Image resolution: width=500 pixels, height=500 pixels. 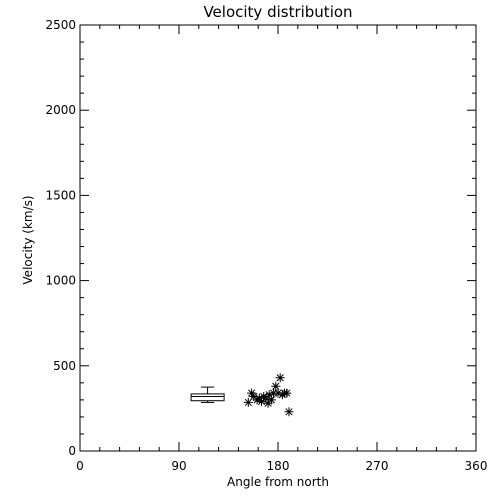 What do you see at coordinates (28, 239) in the screenshot?
I see `y-axis-label: Velocity (km/s)` at bounding box center [28, 239].